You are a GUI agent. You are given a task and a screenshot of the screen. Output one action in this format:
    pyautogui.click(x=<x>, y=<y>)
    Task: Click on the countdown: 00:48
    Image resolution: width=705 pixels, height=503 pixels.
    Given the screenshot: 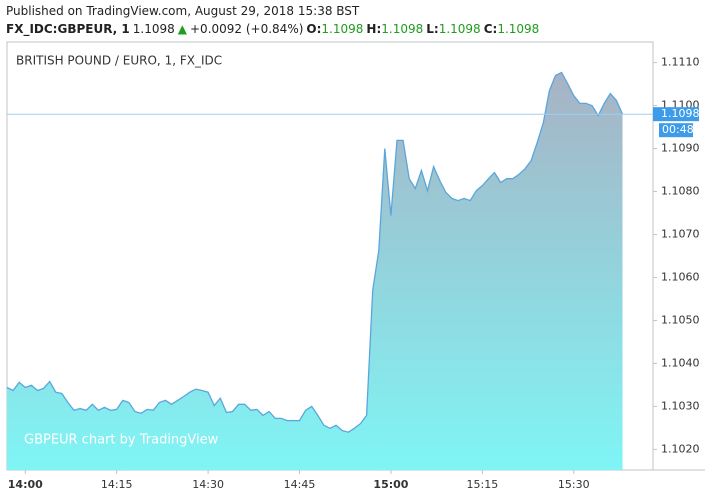 What is the action you would take?
    pyautogui.click(x=678, y=129)
    